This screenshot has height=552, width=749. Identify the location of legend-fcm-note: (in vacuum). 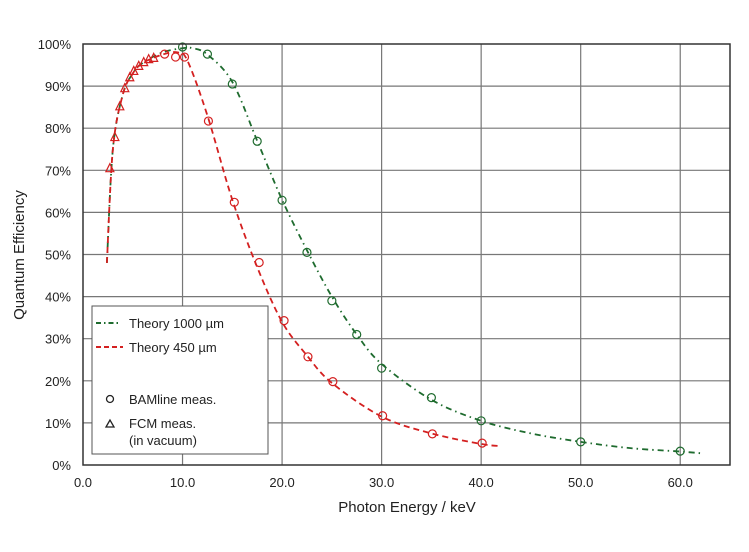
(163, 440).